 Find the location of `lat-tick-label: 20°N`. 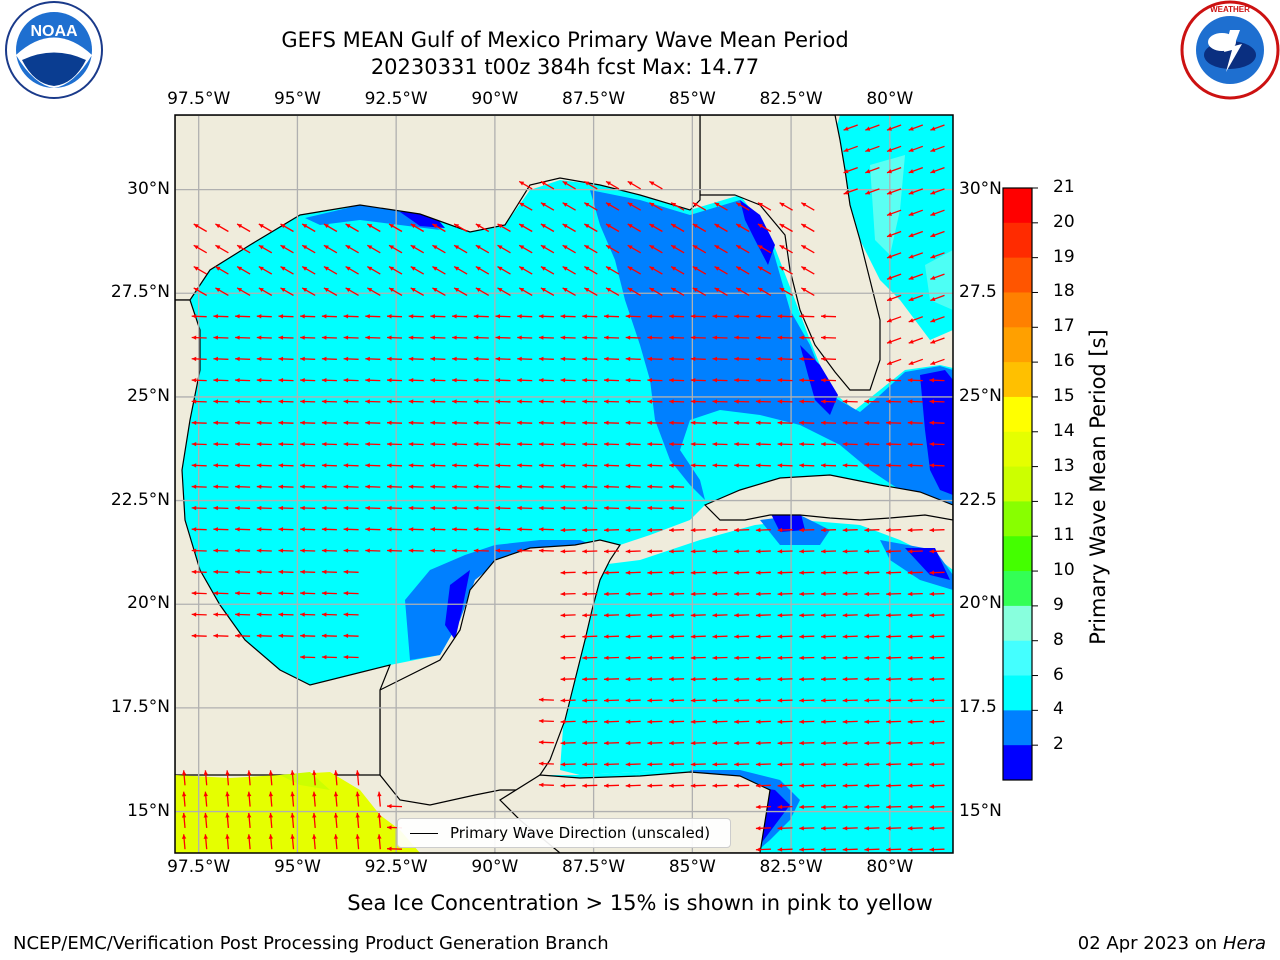

lat-tick-label: 20°N is located at coordinates (148, 603).